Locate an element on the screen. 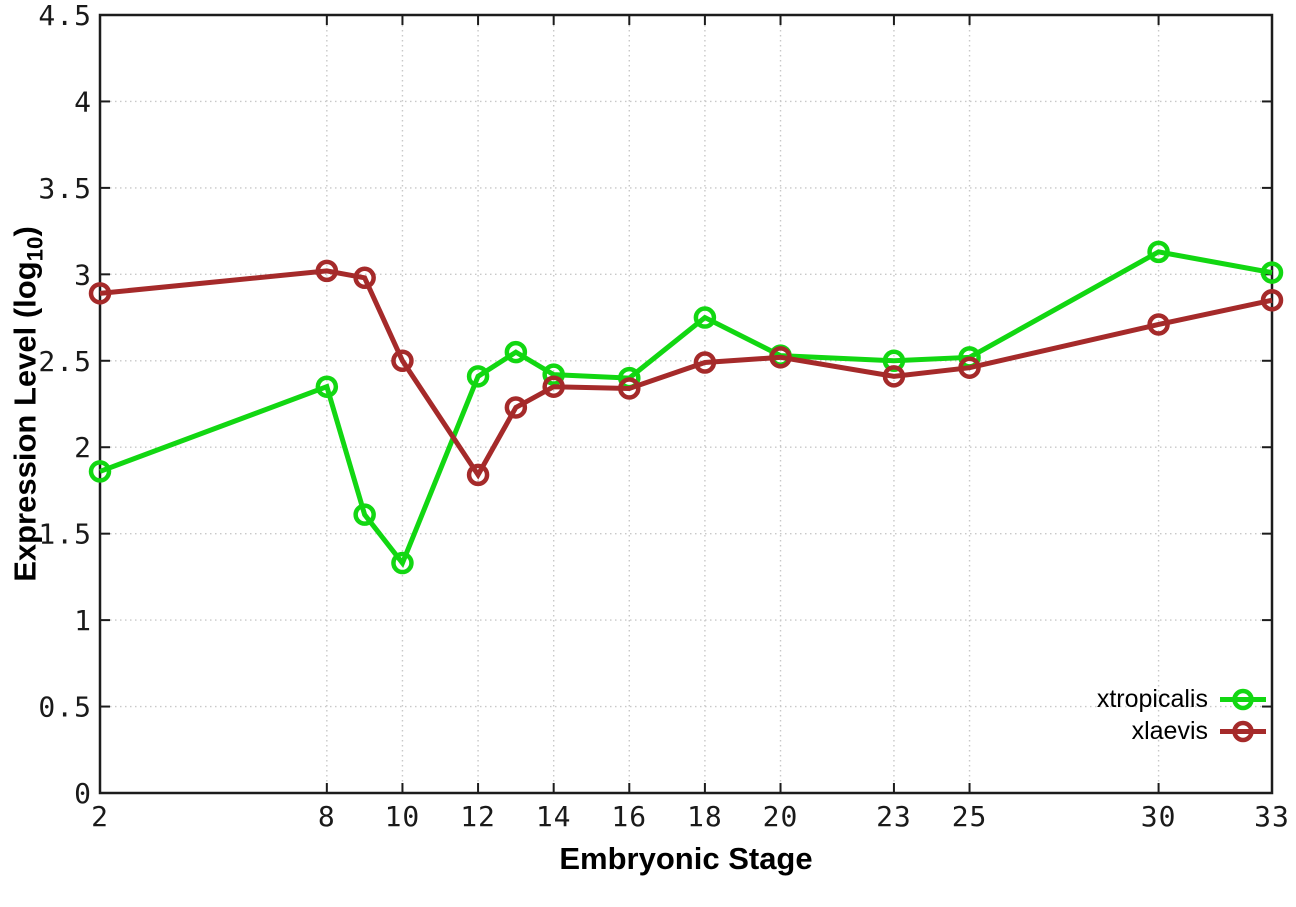 The height and width of the screenshot is (907, 1296). legend-sample-xtropicalis is located at coordinates (1243, 699).